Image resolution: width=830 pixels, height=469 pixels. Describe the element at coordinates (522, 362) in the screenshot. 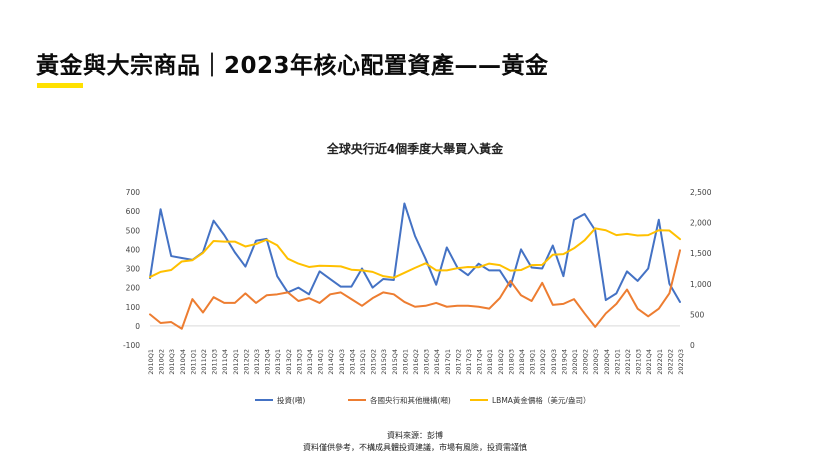

I see `x-tick-label: 2018Q4` at that location.